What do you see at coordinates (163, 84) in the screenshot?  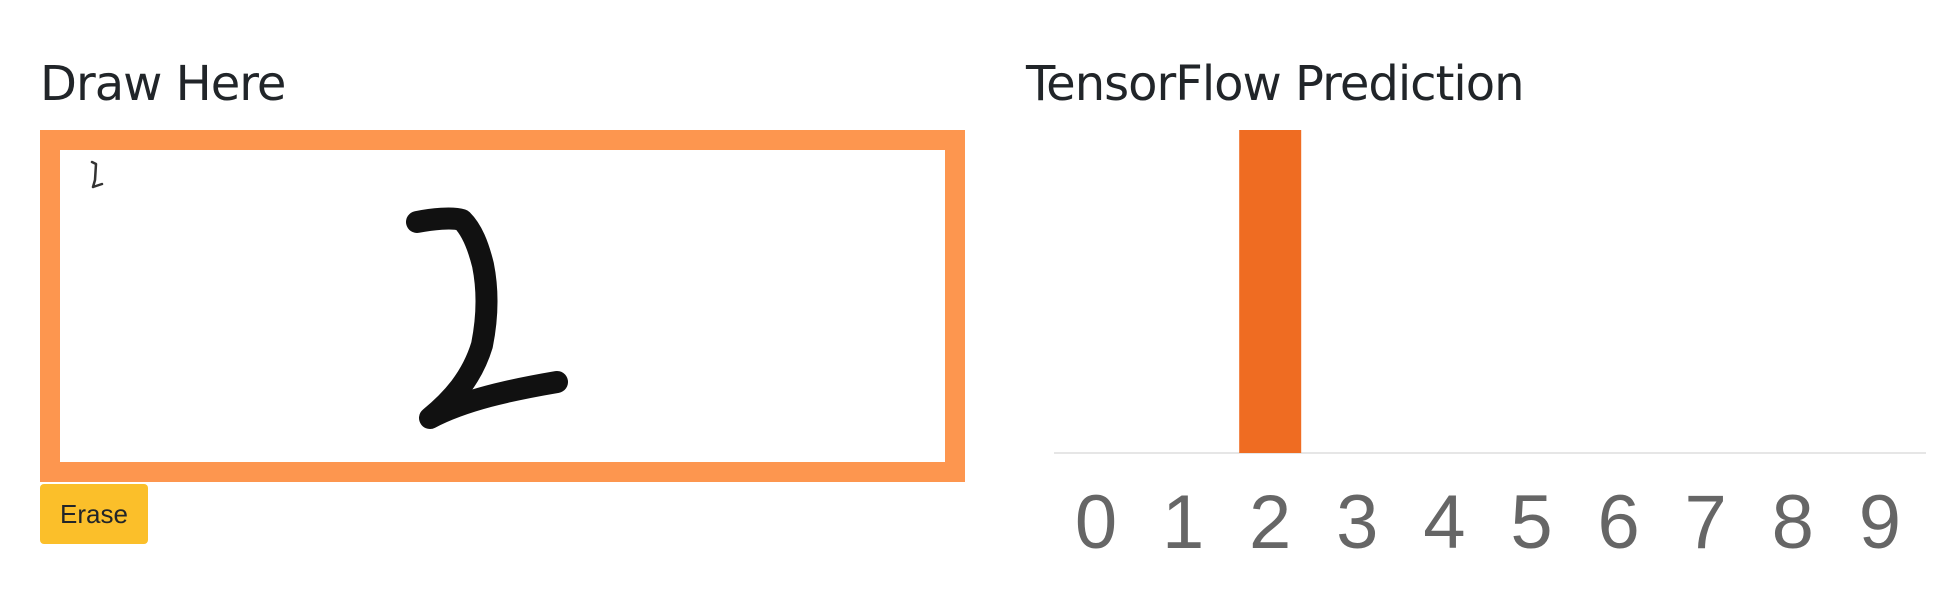 I see `draw-here-heading: Draw Here` at bounding box center [163, 84].